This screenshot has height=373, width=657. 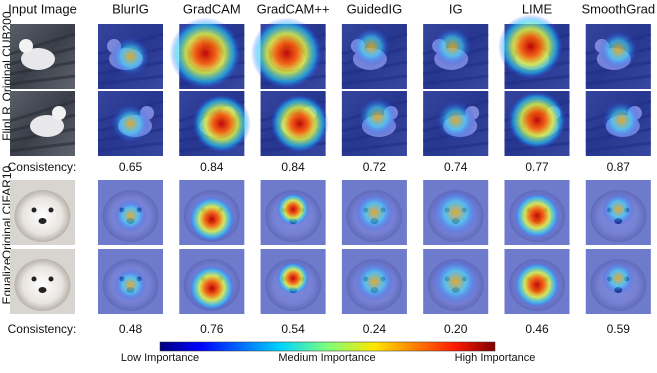 I want to click on consistency-value: 0.59, so click(x=619, y=329).